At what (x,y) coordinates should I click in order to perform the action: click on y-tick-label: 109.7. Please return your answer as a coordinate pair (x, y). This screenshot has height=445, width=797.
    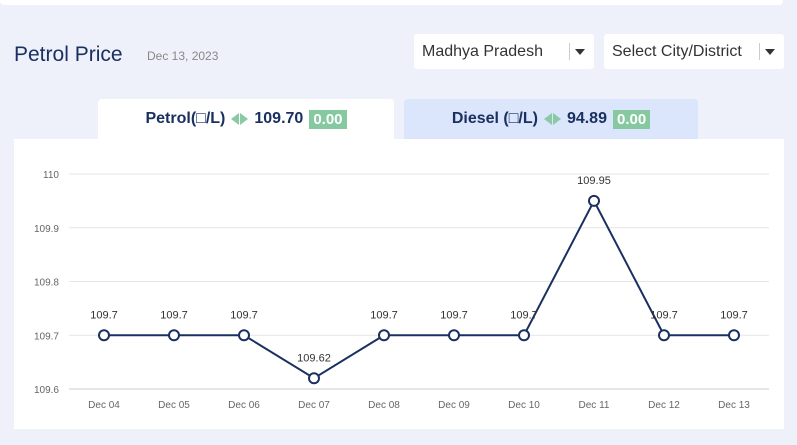
    Looking at the image, I should click on (46, 336).